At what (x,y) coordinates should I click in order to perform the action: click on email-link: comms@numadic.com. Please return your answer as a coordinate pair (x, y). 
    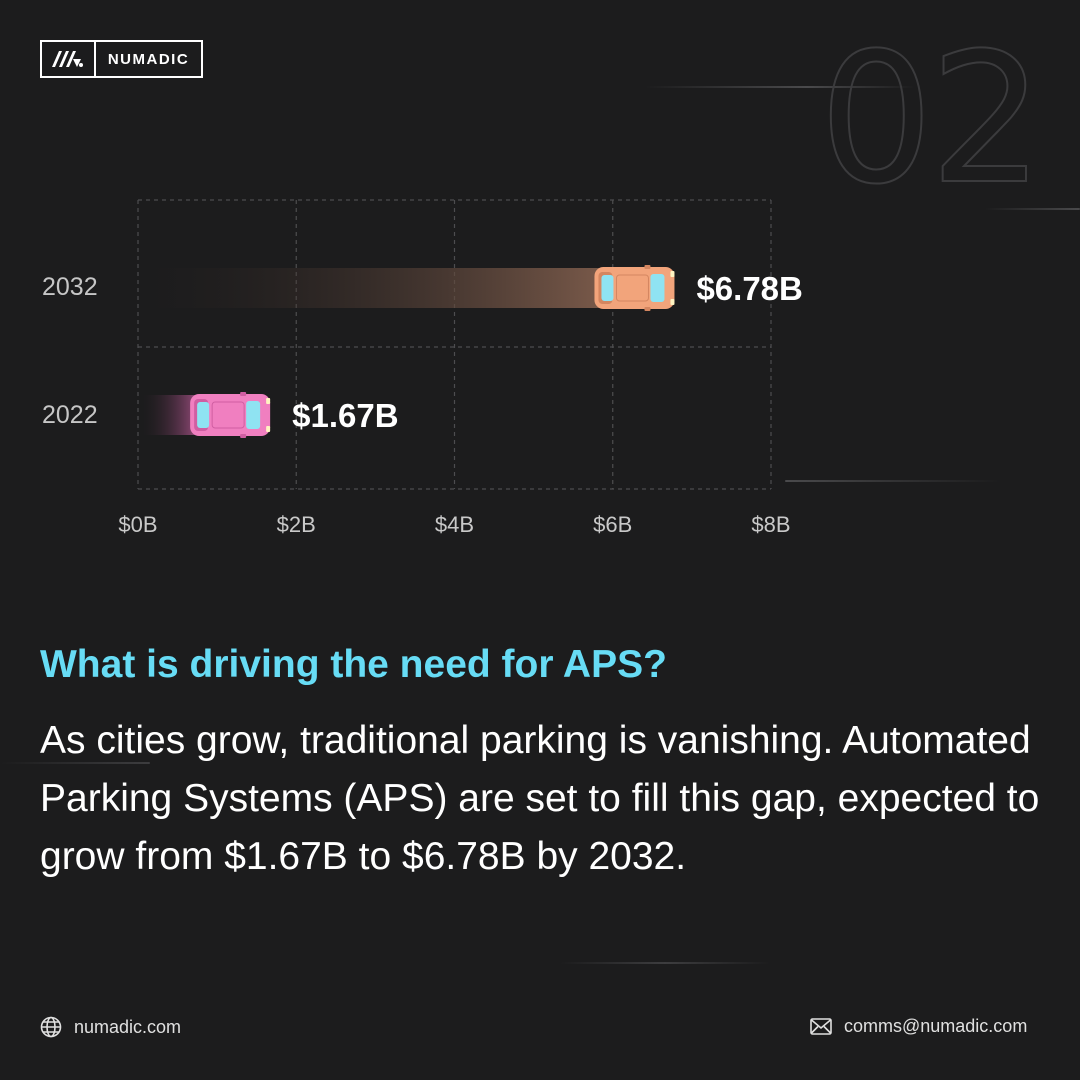
    Looking at the image, I should click on (936, 1026).